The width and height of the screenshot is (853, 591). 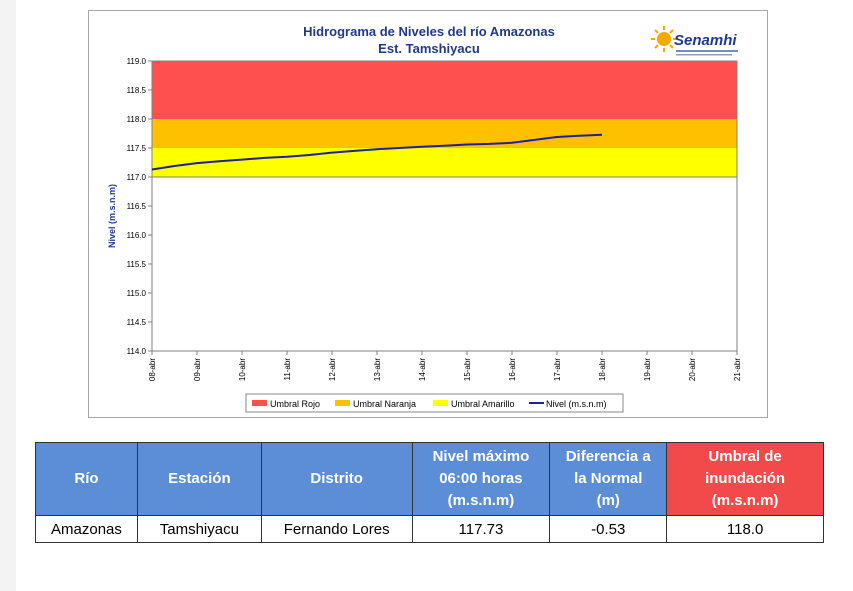 I want to click on x-tick-label: 14-abr, so click(x=422, y=369).